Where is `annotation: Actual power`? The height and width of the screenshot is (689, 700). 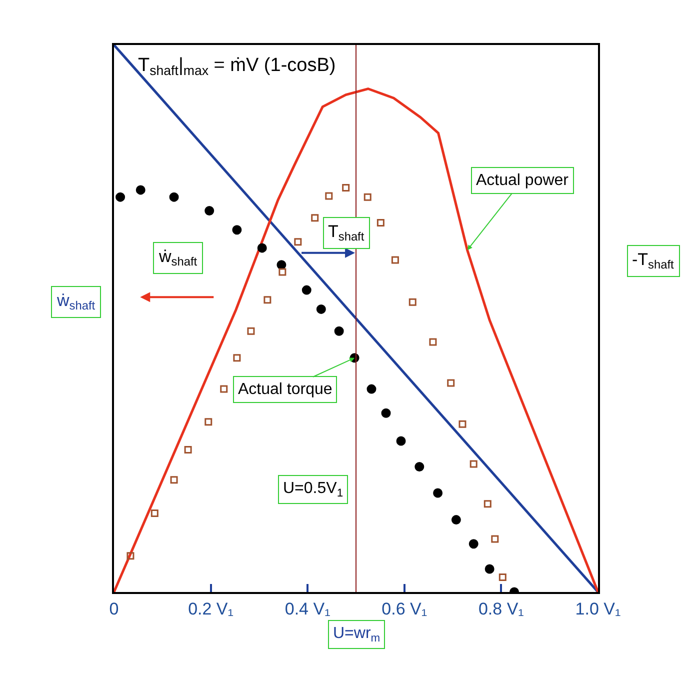
annotation: Actual power is located at coordinates (523, 180).